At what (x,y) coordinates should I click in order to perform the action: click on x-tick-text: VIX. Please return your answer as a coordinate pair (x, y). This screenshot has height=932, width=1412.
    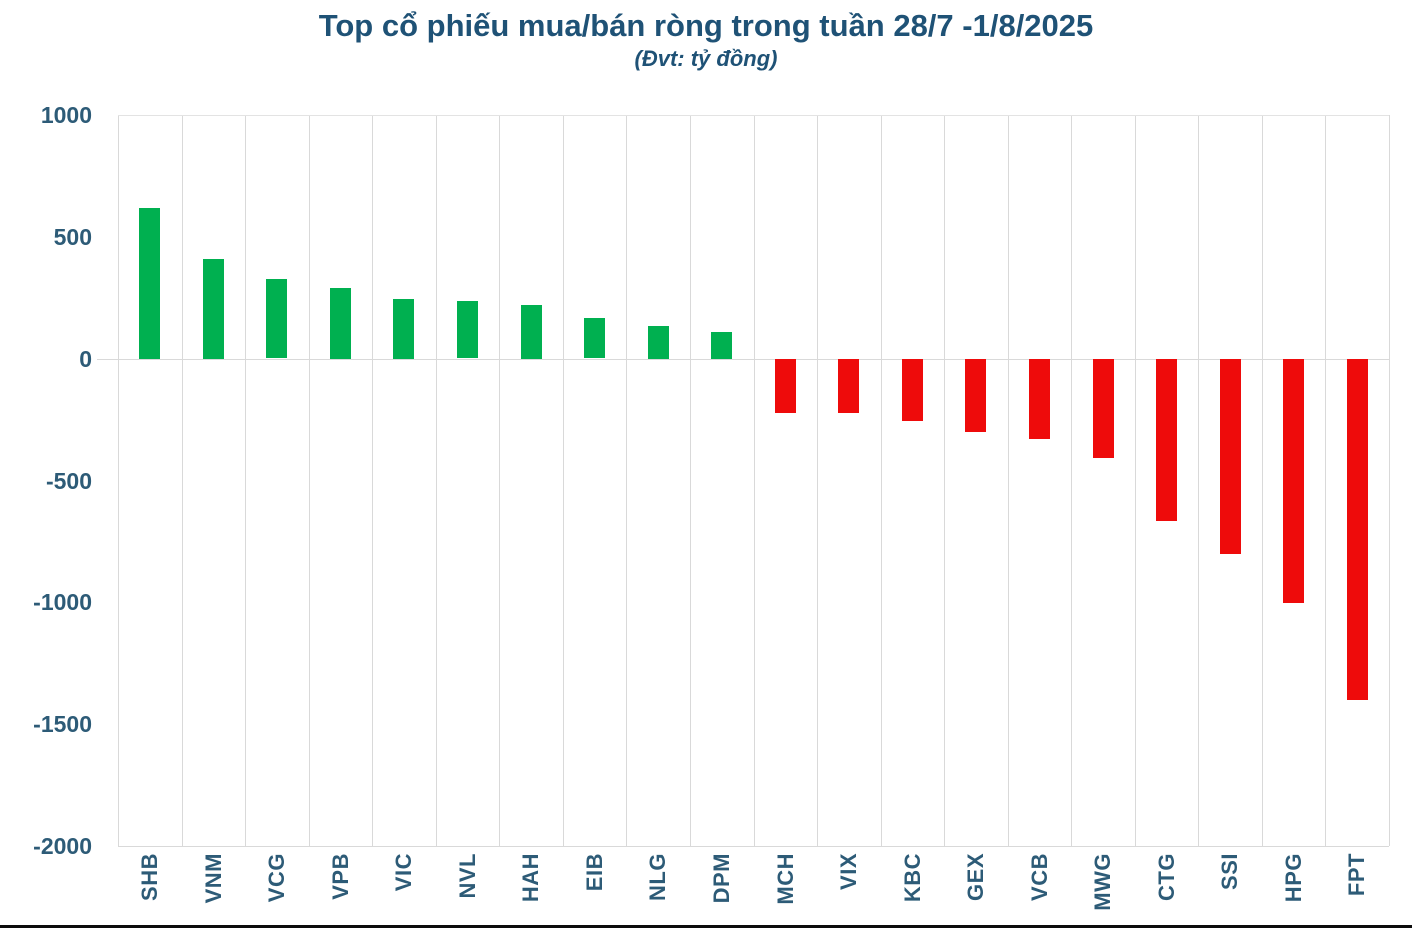
    Looking at the image, I should click on (848, 871).